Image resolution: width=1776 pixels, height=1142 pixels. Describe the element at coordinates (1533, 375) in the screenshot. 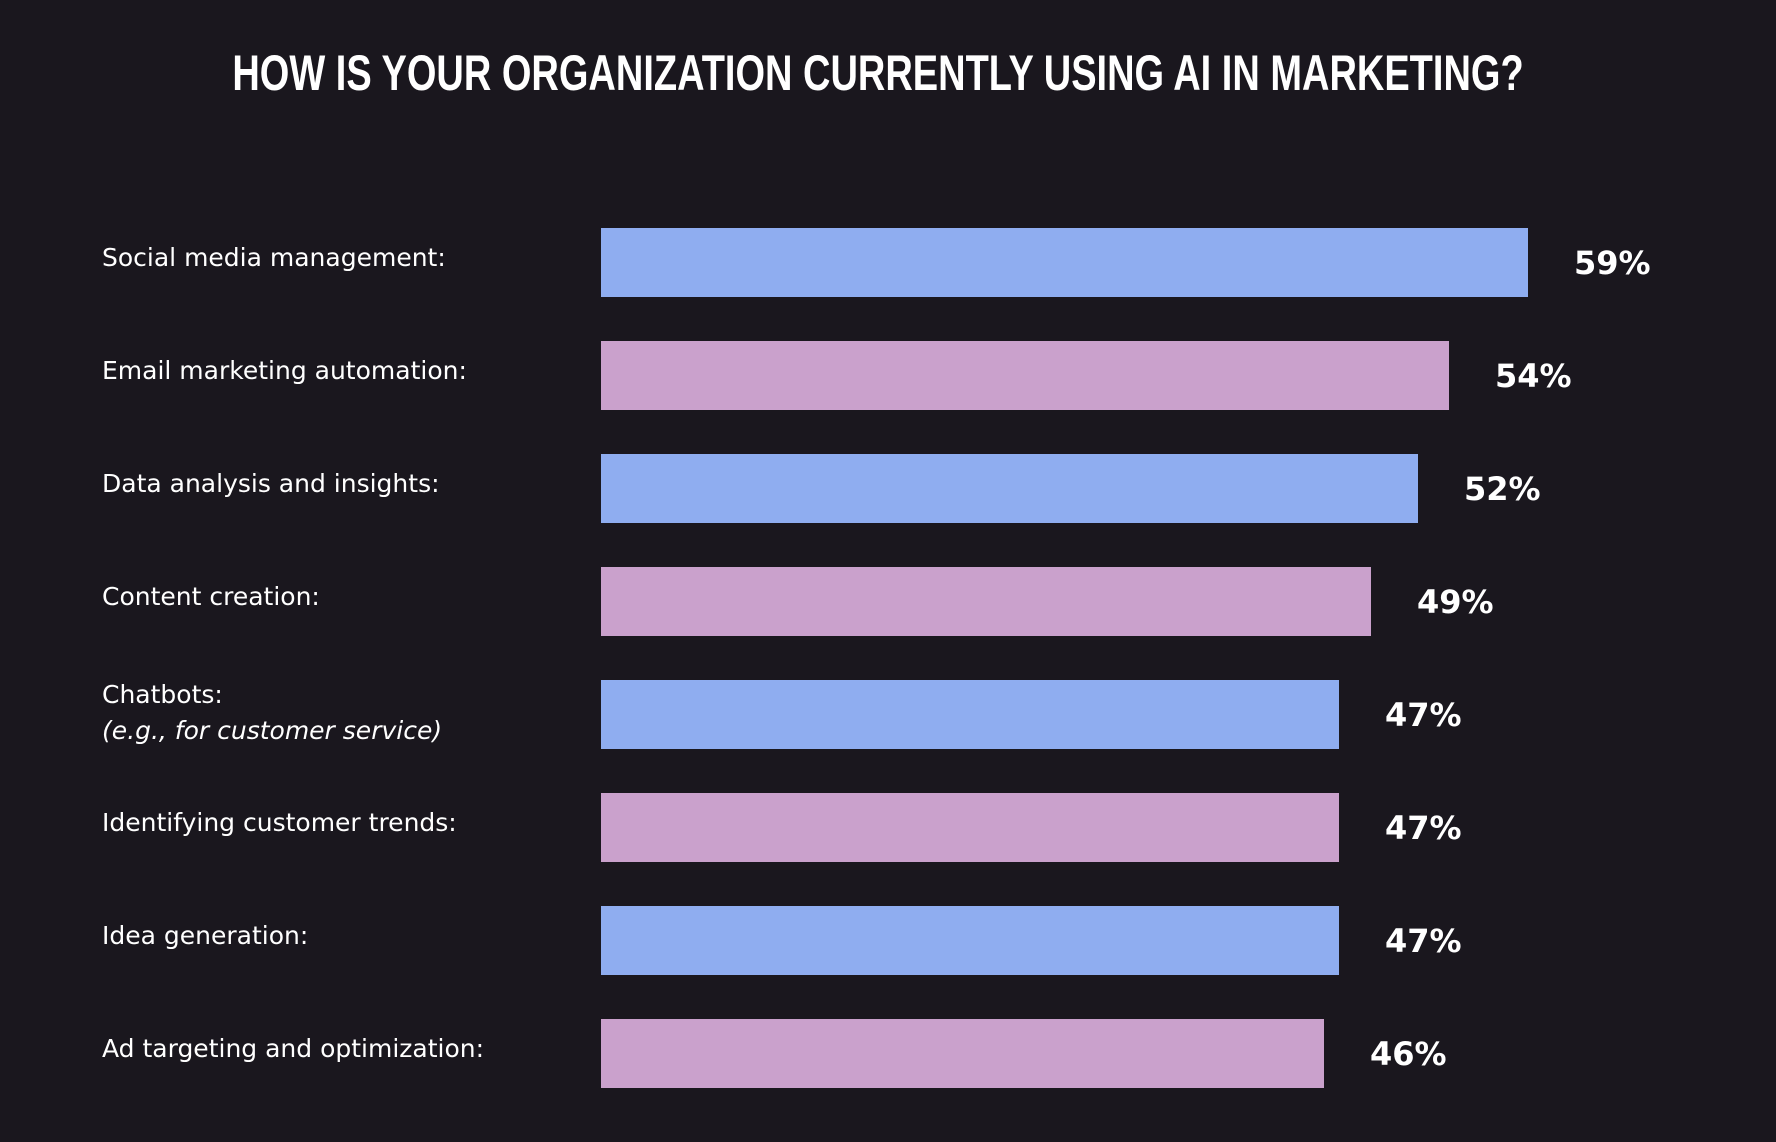

I see `value-label: 54%` at that location.